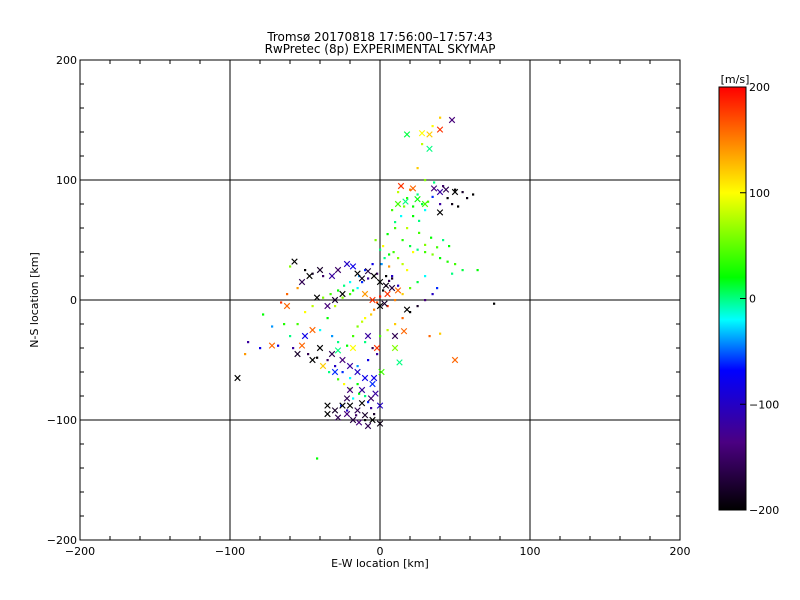  I want to click on colorbar-tick-label: 0, so click(752, 299).